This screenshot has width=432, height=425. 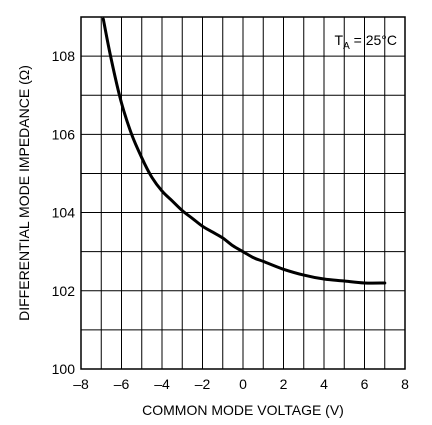 What do you see at coordinates (24, 193) in the screenshot?
I see `y-axis-label: DIFFERENTIAL MODE IMPEDANCE (Ω)` at bounding box center [24, 193].